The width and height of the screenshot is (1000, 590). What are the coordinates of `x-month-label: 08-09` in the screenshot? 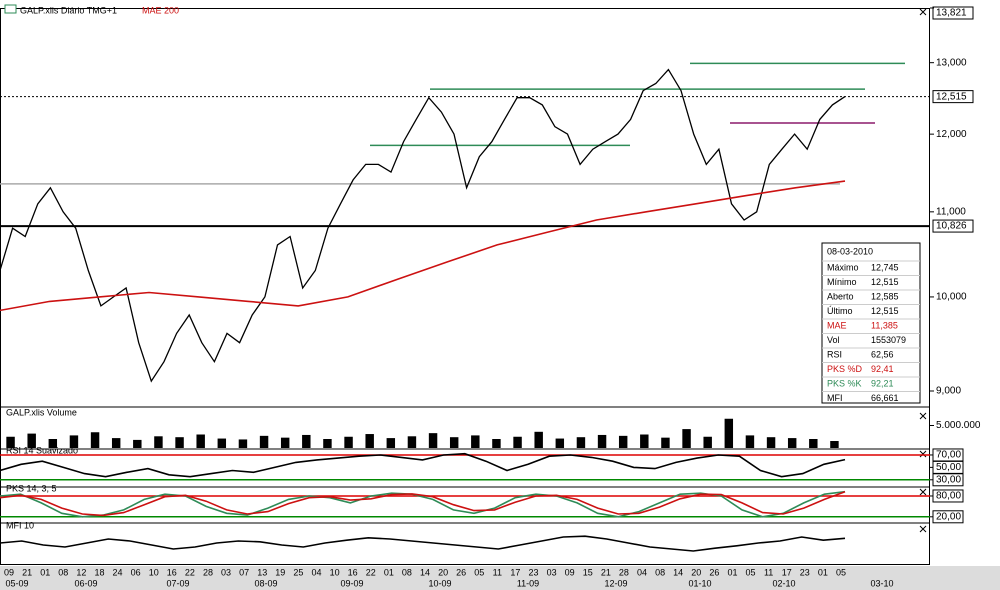 It's located at (265, 583).